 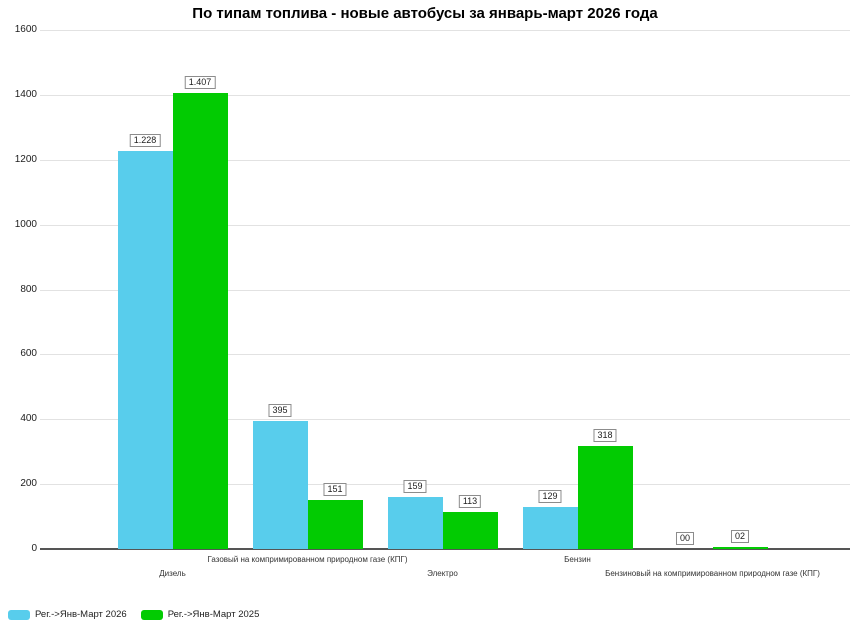 I want to click on y-axis-tick-label: 1000, so click(x=25, y=224).